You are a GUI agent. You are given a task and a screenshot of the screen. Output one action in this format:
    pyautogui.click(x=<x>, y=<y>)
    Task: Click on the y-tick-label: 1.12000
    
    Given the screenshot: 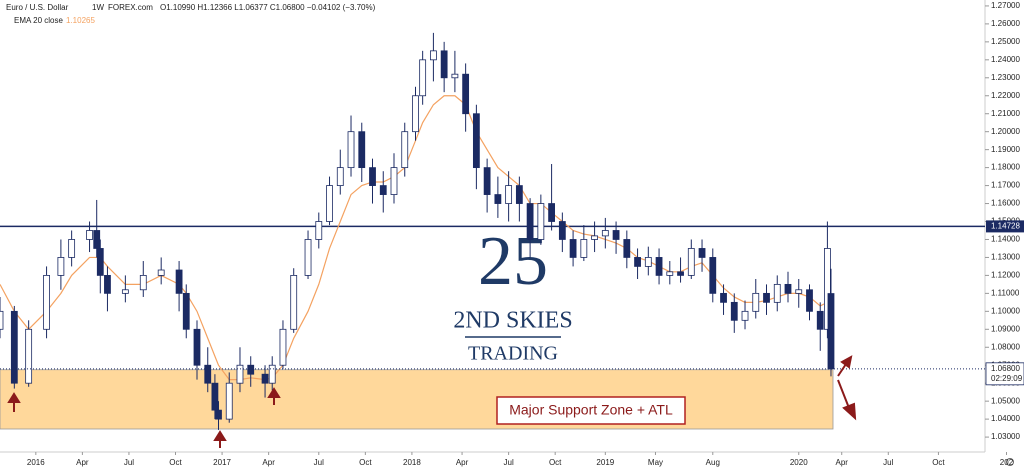 What is the action you would take?
    pyautogui.click(x=1005, y=275)
    